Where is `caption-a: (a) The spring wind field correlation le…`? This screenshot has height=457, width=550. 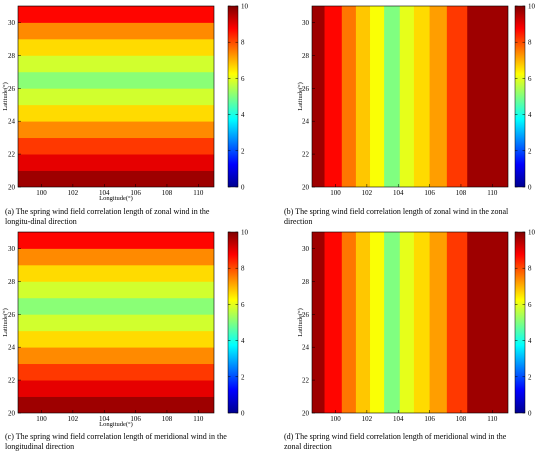
caption-a: (a) The spring wind field correlation le… is located at coordinates (107, 216).